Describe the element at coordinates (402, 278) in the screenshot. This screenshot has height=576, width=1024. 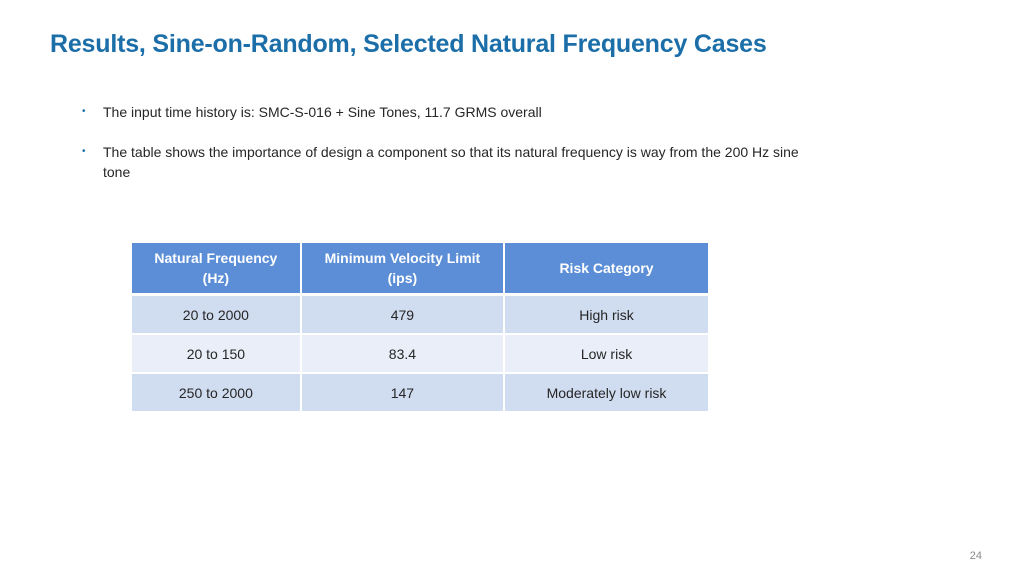
I see `header-unit: (ips)` at that location.